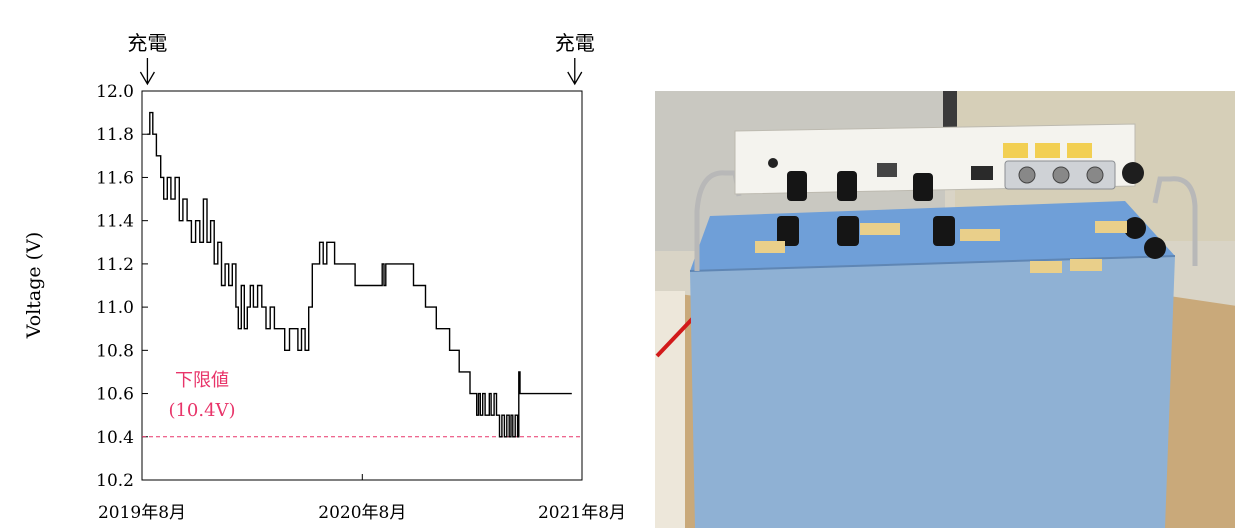  What do you see at coordinates (115, 92) in the screenshot?
I see `y-tick-label: 12.0` at bounding box center [115, 92].